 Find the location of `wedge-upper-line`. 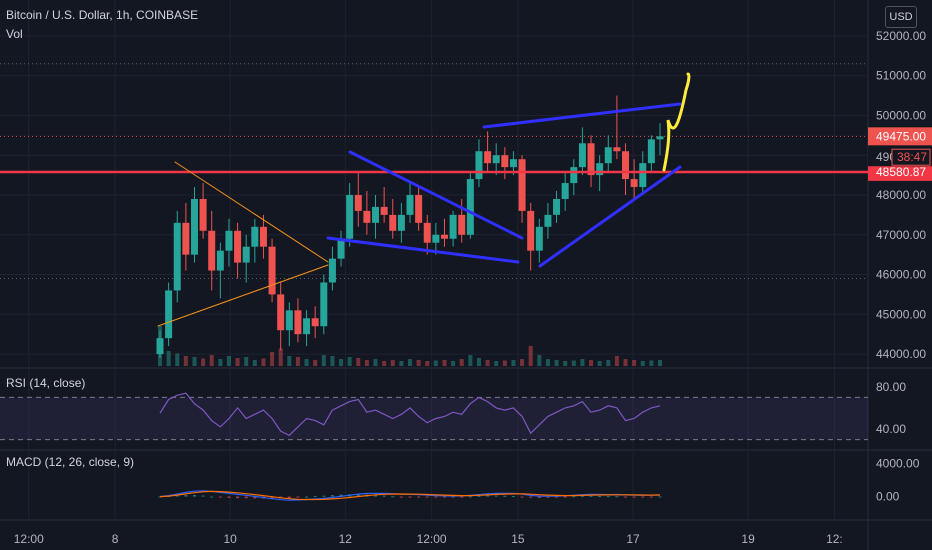

wedge-upper-line is located at coordinates (436, 195).